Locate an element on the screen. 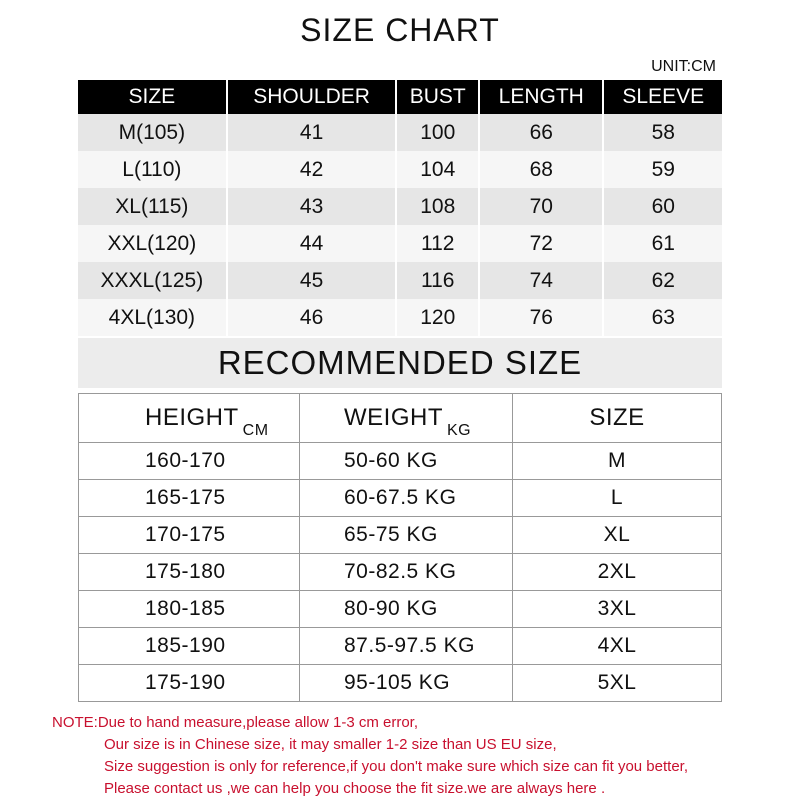 The image size is (800, 800). table-cell: 170-175 is located at coordinates (189, 535).